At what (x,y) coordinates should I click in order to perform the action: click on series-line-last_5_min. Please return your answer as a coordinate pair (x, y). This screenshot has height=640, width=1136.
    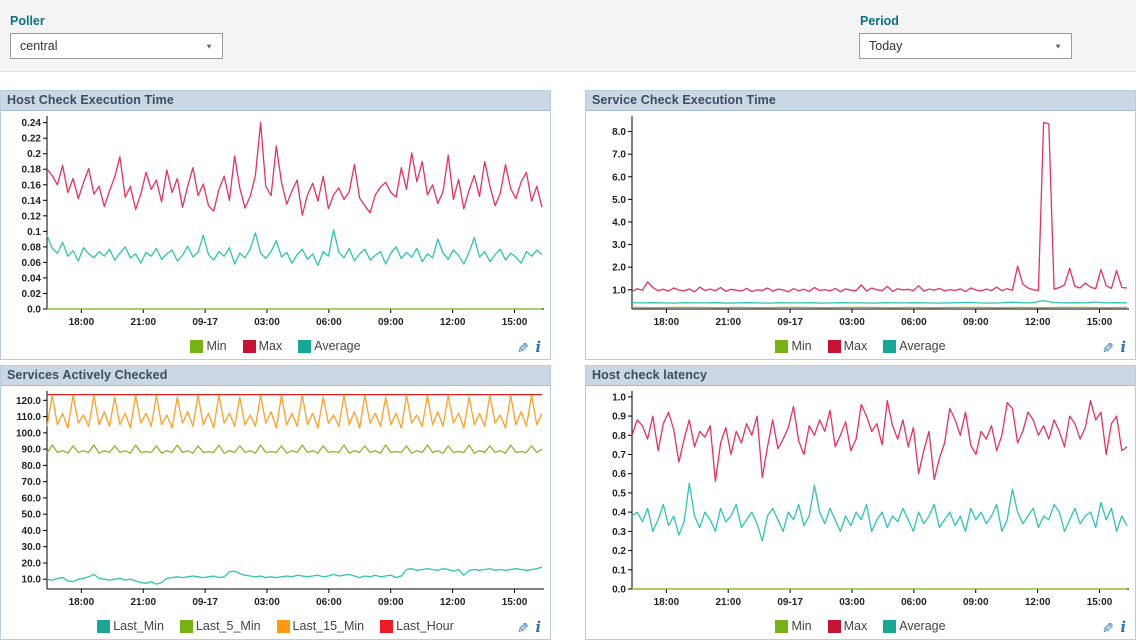
    Looking at the image, I should click on (294, 449).